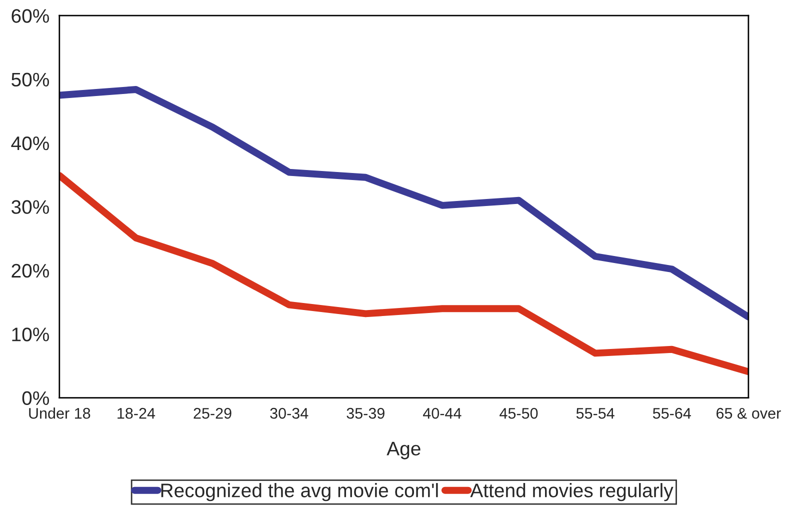 The width and height of the screenshot is (792, 520). Describe the element at coordinates (748, 413) in the screenshot. I see `x-tick-label: 65 & over` at that location.